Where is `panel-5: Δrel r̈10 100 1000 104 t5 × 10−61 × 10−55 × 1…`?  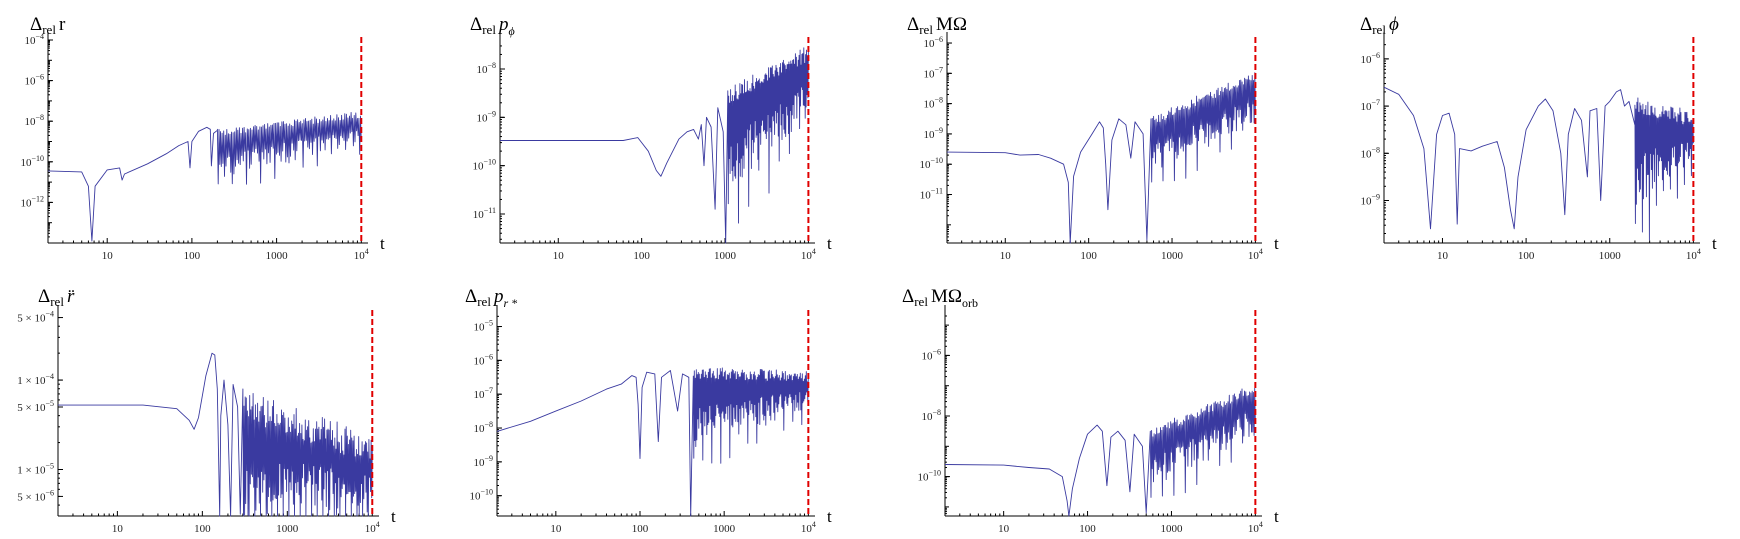 panel-5: Δrel r̈10 100 1000 104 t5 × 10−61 × 10−55 × 1… is located at coordinates (206, 410).